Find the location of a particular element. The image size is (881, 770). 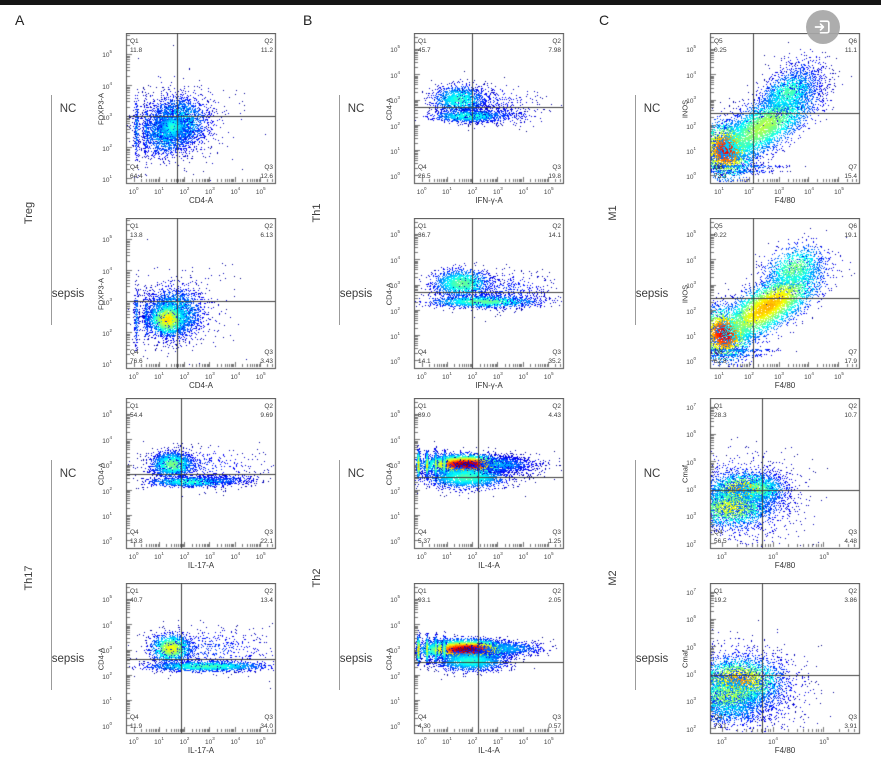

quadrant-label: Q3 is located at coordinates (268, 717).